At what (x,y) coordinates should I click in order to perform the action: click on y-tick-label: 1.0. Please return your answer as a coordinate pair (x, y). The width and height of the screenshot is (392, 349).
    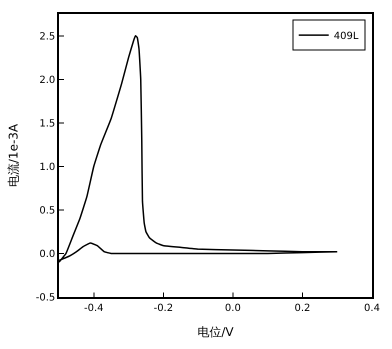
    Looking at the image, I should click on (47, 167).